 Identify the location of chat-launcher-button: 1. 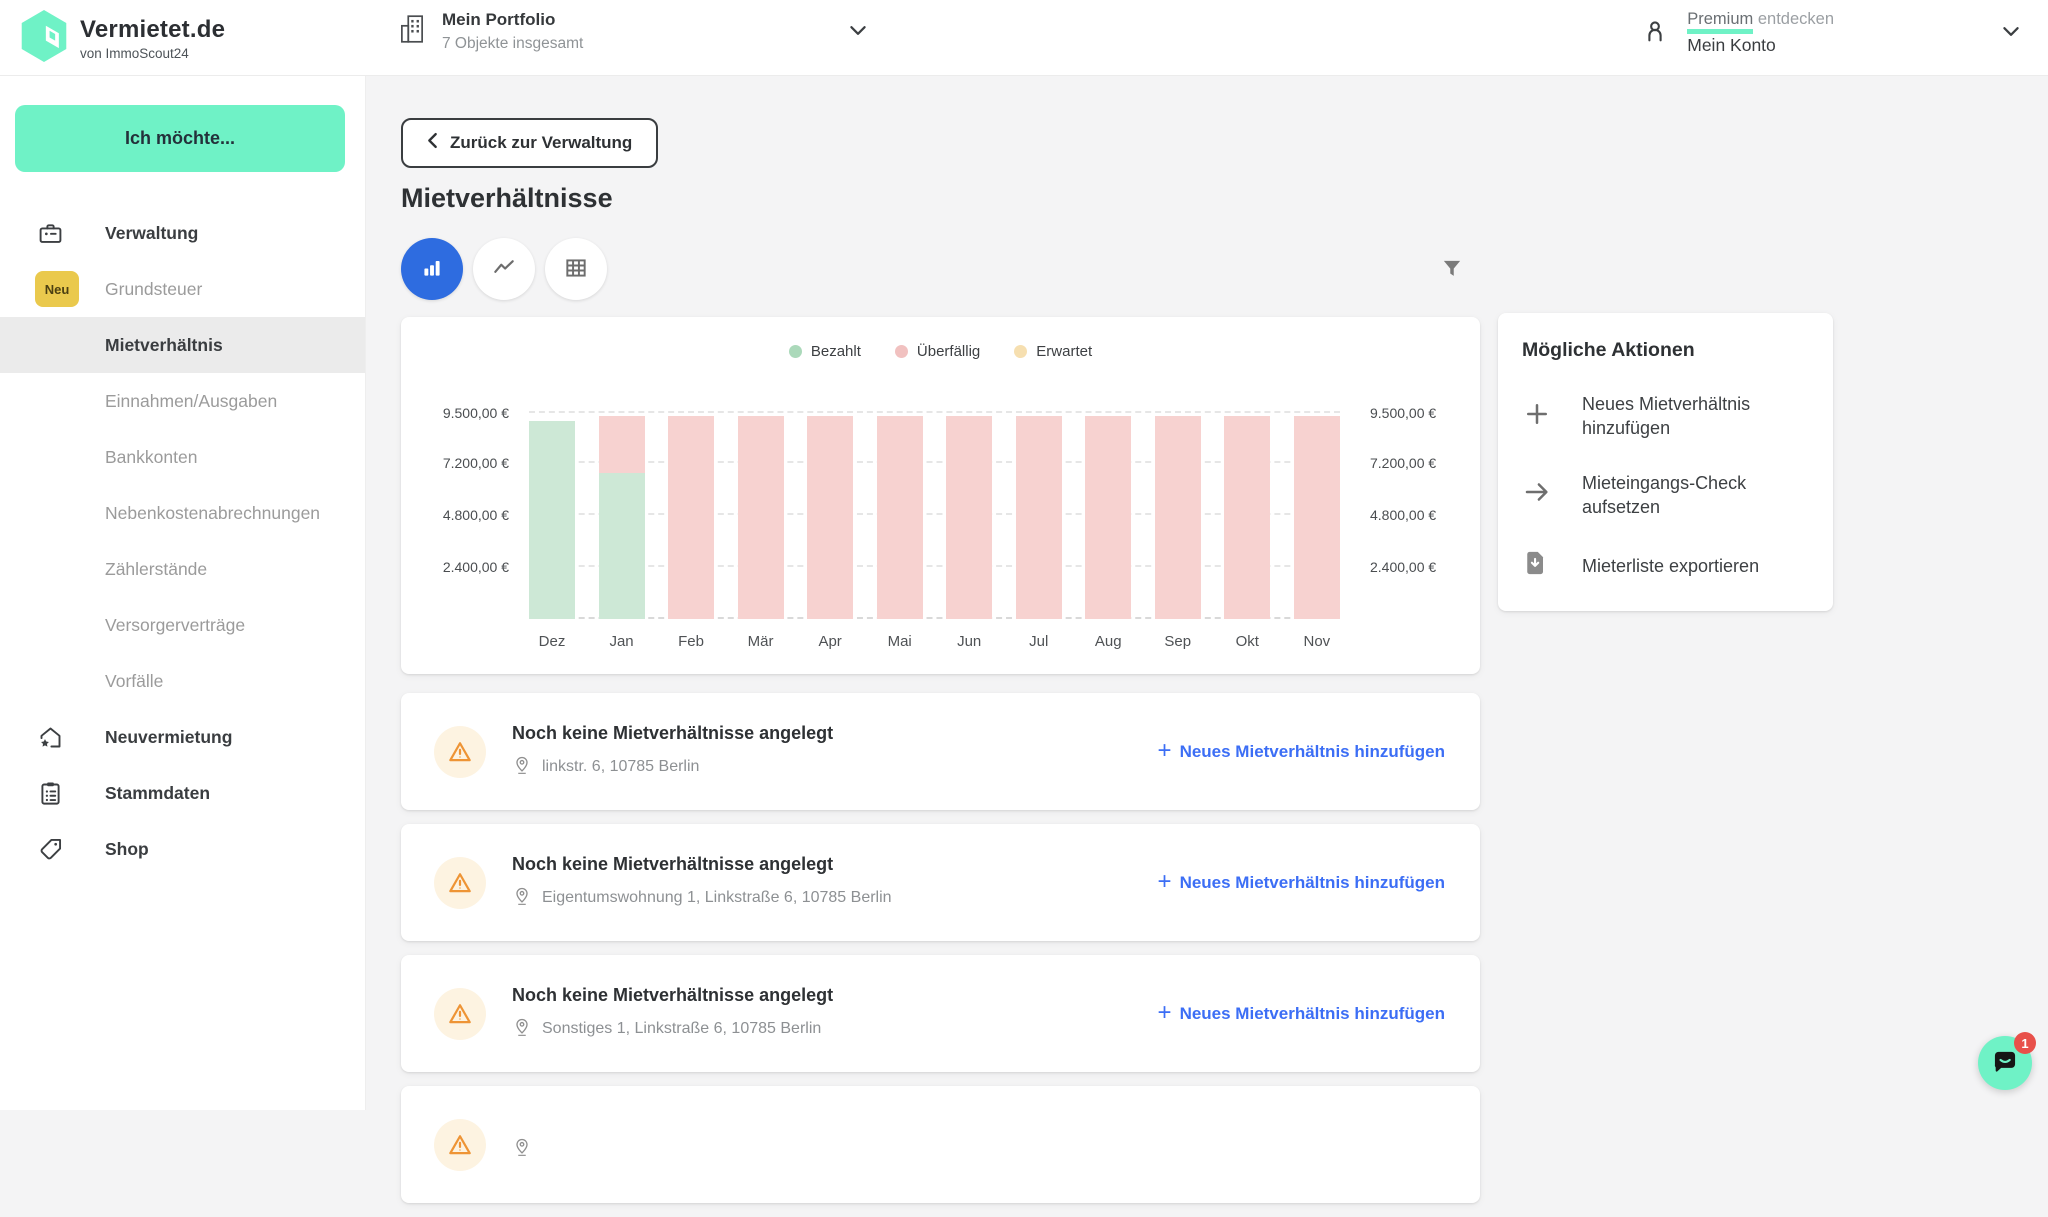
(2007, 1061).